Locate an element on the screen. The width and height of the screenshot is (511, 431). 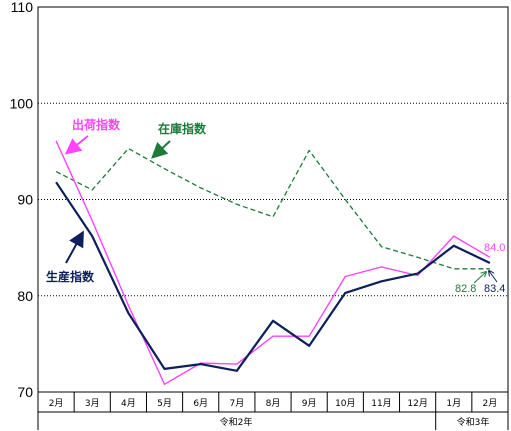
y-axis-ticks: 70 80 90 100 110 is located at coordinates (22, 200).